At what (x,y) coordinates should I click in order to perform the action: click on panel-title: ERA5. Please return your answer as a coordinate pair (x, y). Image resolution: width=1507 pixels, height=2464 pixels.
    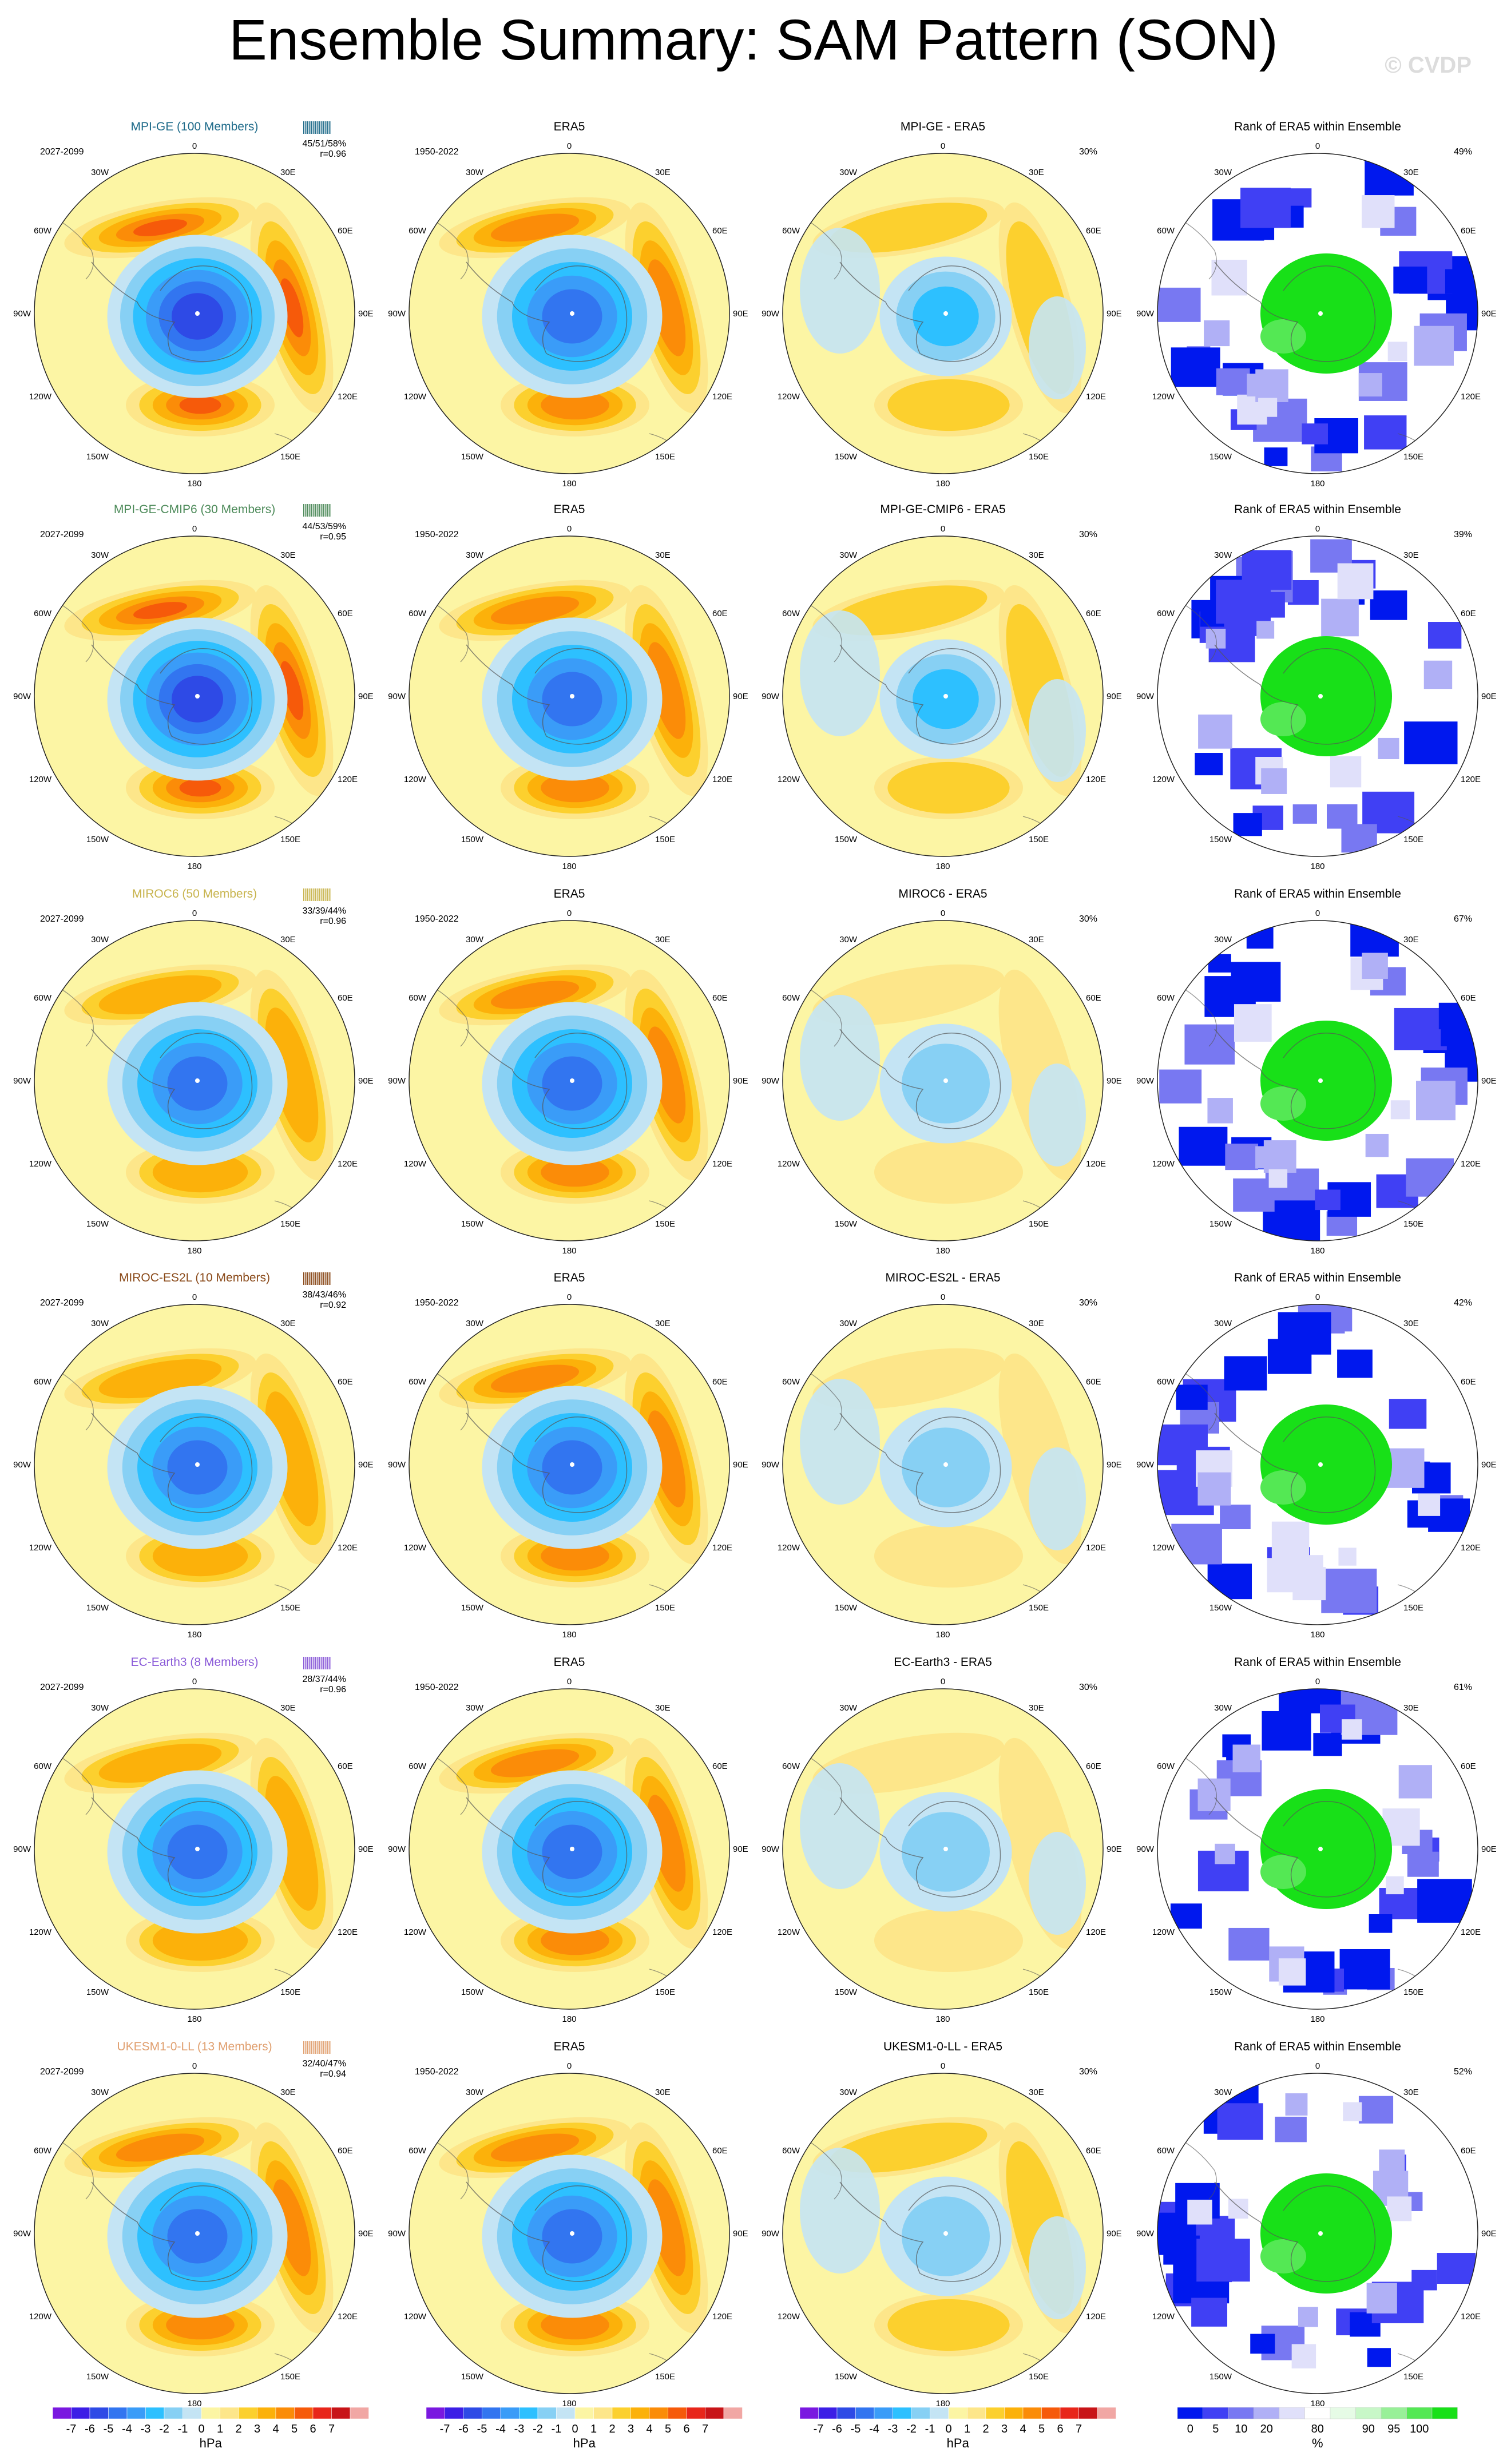
    Looking at the image, I should click on (569, 893).